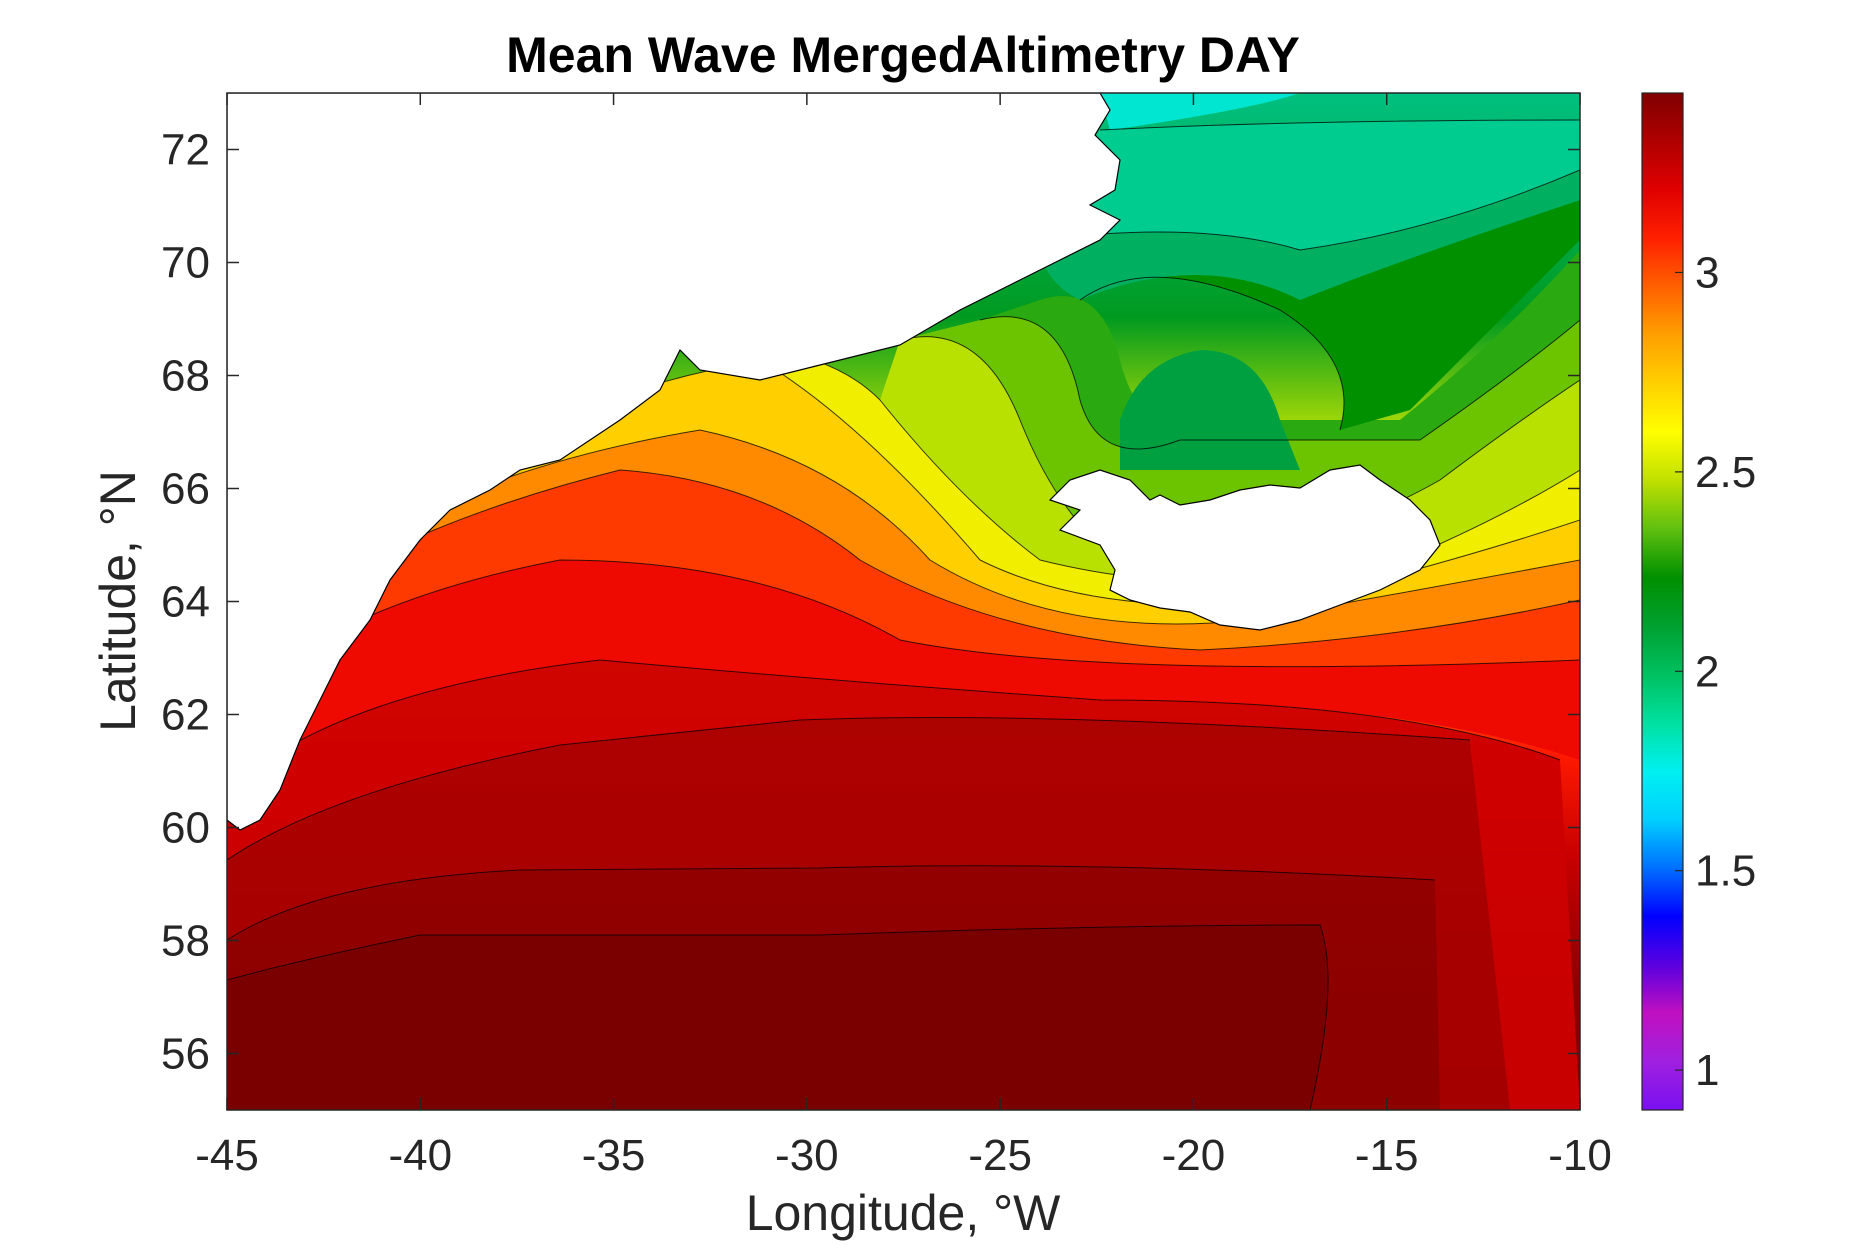 The height and width of the screenshot is (1250, 1875). What do you see at coordinates (185, 489) in the screenshot?
I see `y-tick-label: 66` at bounding box center [185, 489].